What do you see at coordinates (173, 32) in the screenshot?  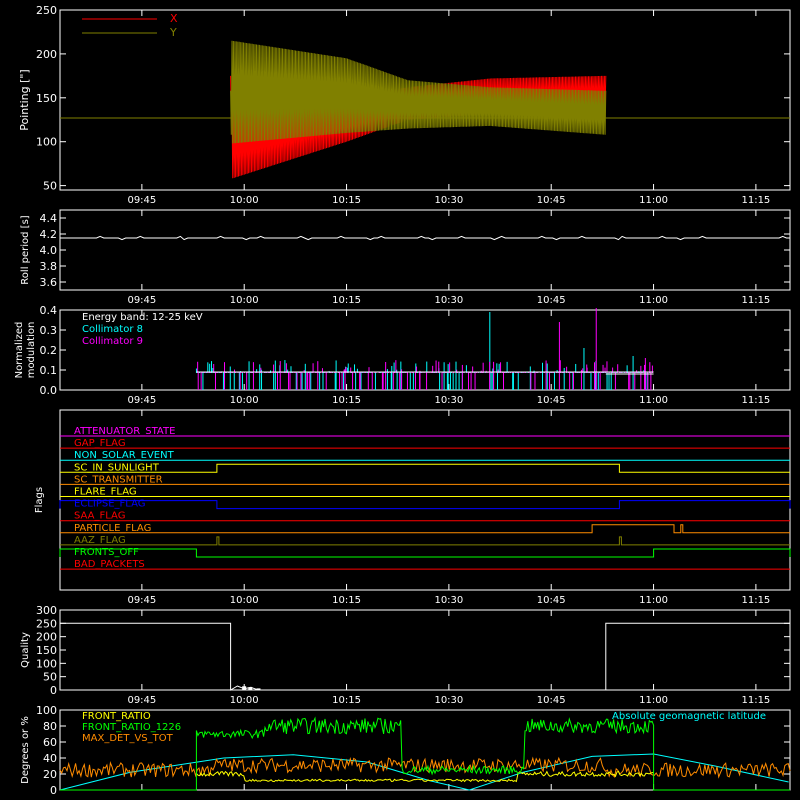 I see `legend-y: Y` at bounding box center [173, 32].